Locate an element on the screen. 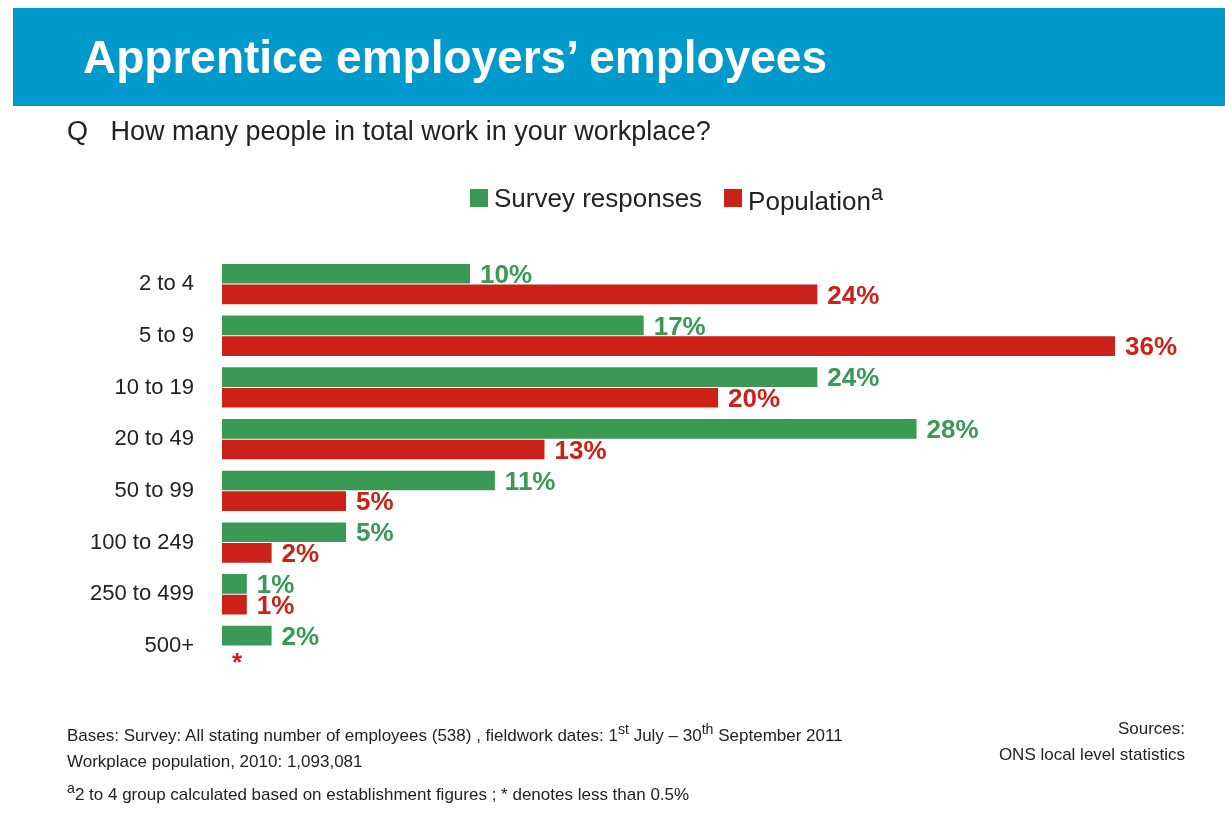  data-label: 28% is located at coordinates (952, 428).